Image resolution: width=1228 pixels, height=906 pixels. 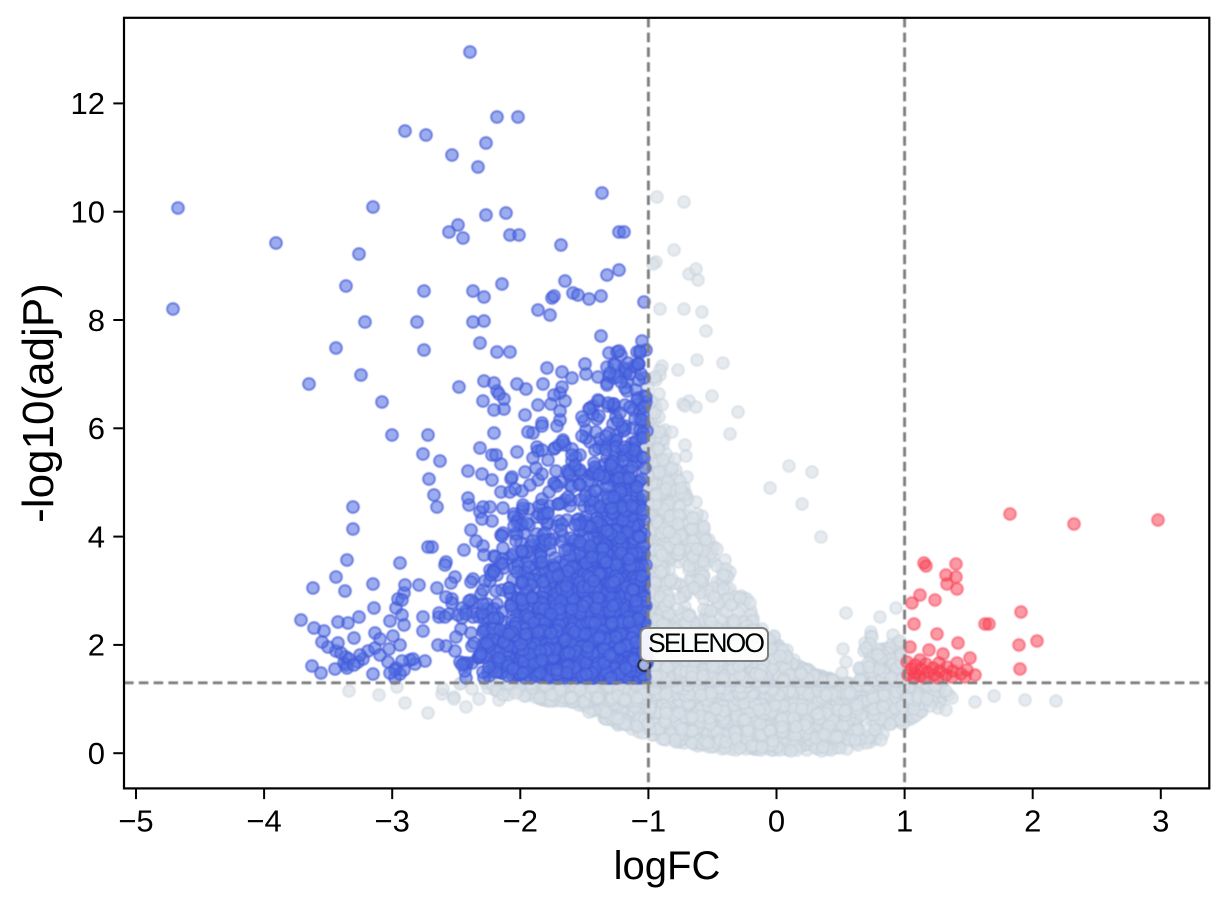 I want to click on svg-text: −2, so click(x=520, y=821).